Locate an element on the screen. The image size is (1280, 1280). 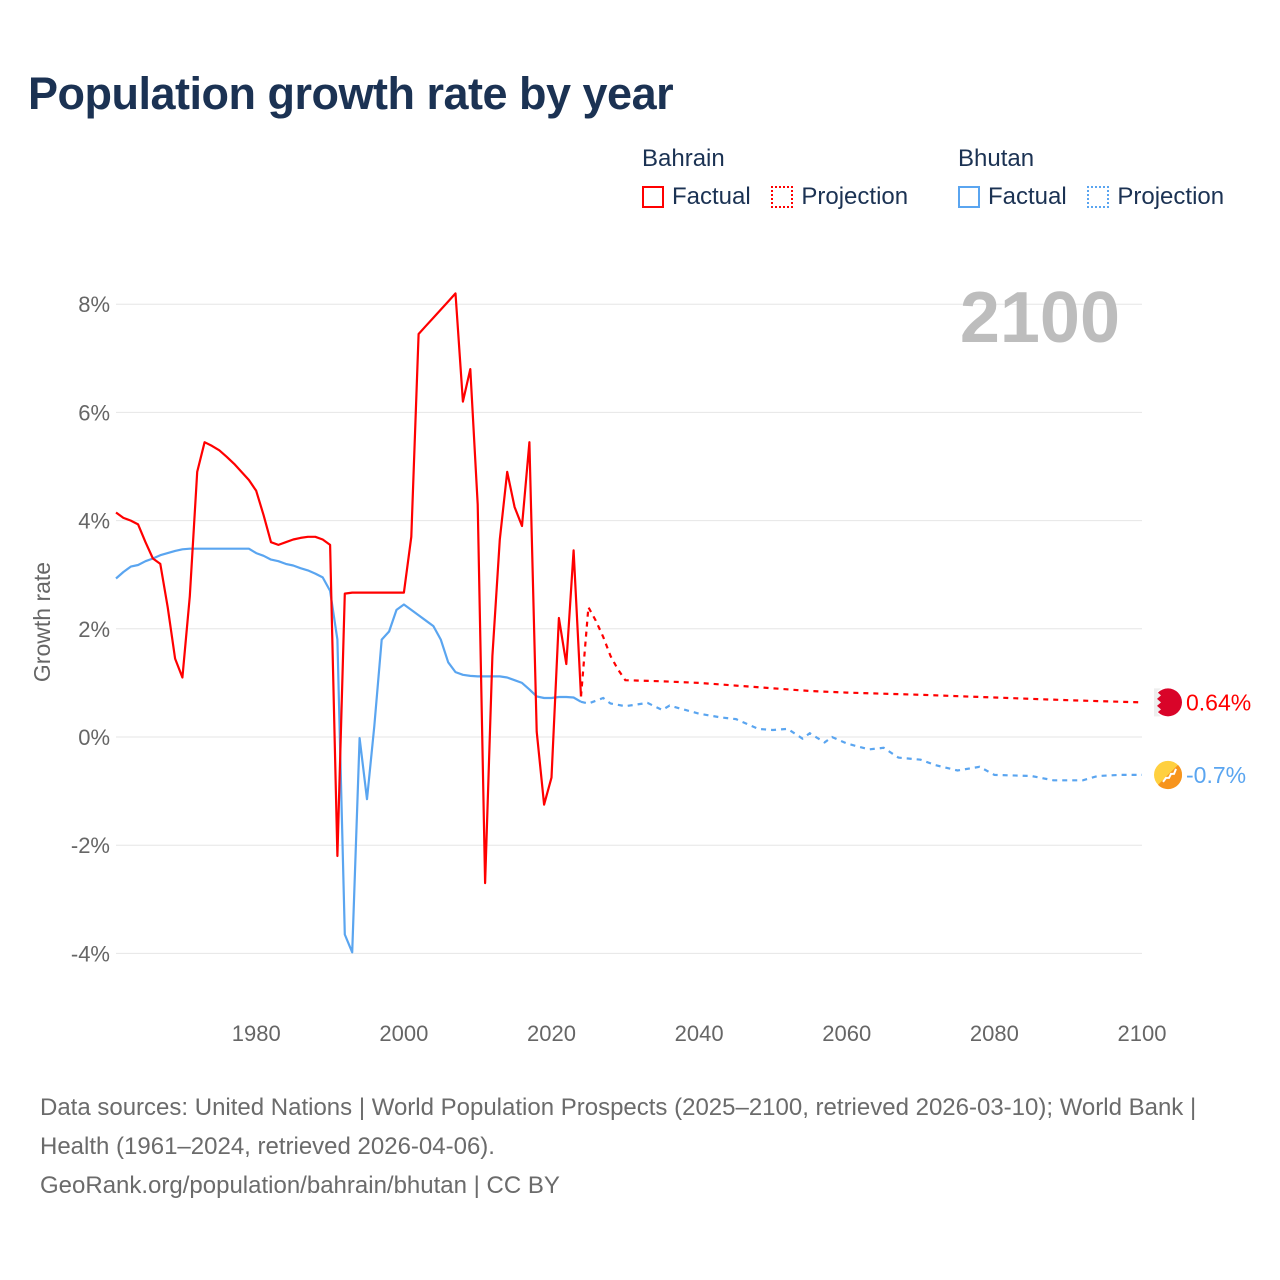
legend-group-name: Bhutan is located at coordinates (996, 158).